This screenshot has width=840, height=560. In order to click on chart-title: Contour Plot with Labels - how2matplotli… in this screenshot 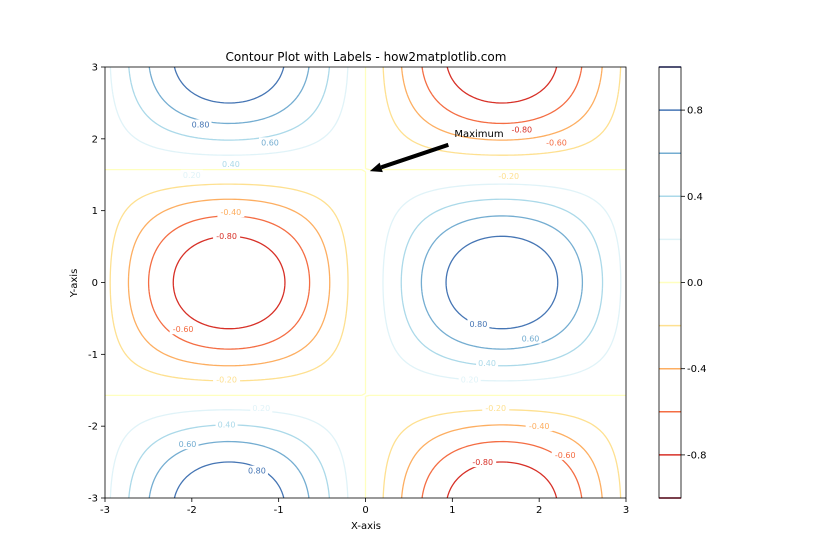, I will do `click(366, 57)`.